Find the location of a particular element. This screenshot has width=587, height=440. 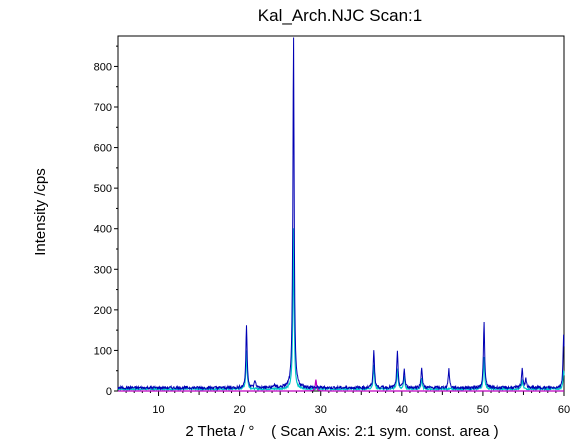

y-tick-label: 800 is located at coordinates (103, 67).